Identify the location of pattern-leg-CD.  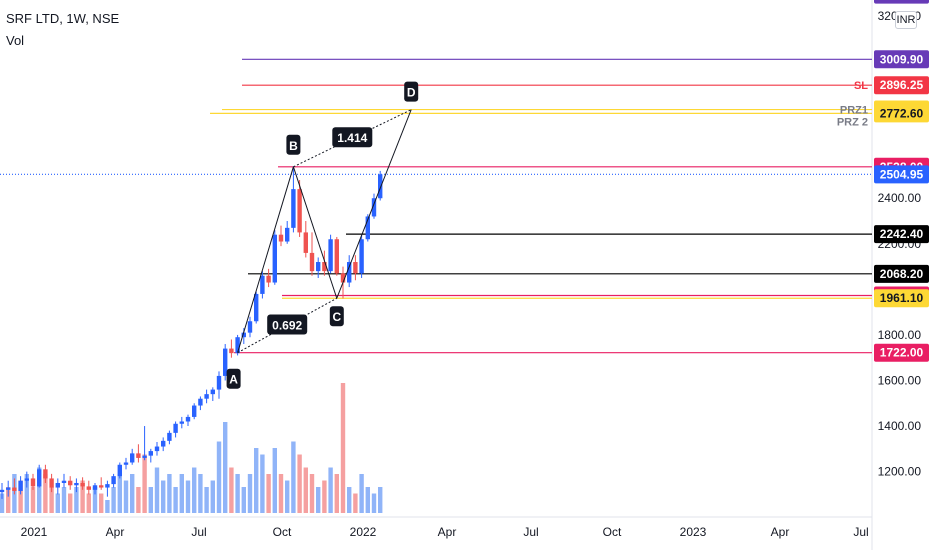
(374, 204).